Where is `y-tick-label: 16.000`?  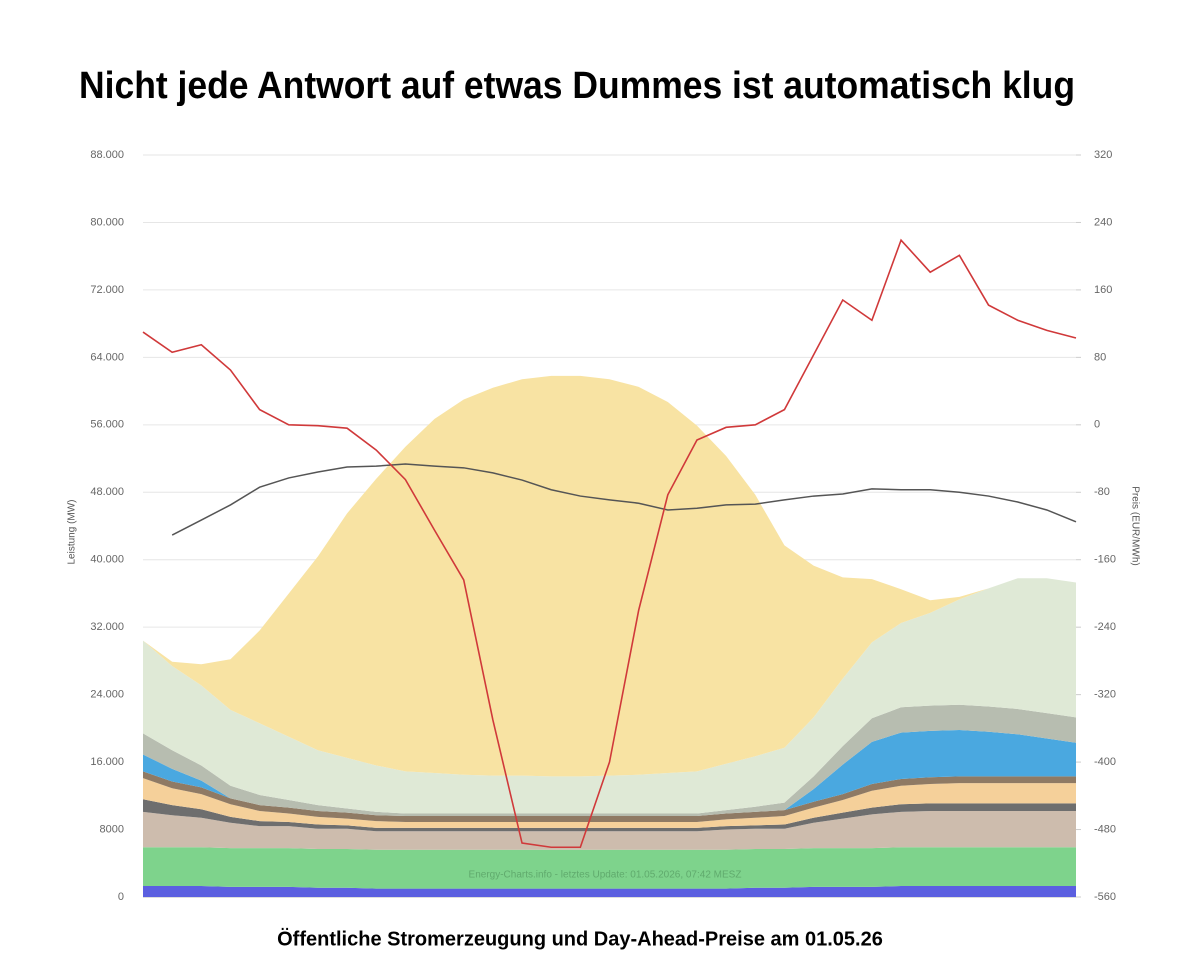 y-tick-label: 16.000 is located at coordinates (107, 762).